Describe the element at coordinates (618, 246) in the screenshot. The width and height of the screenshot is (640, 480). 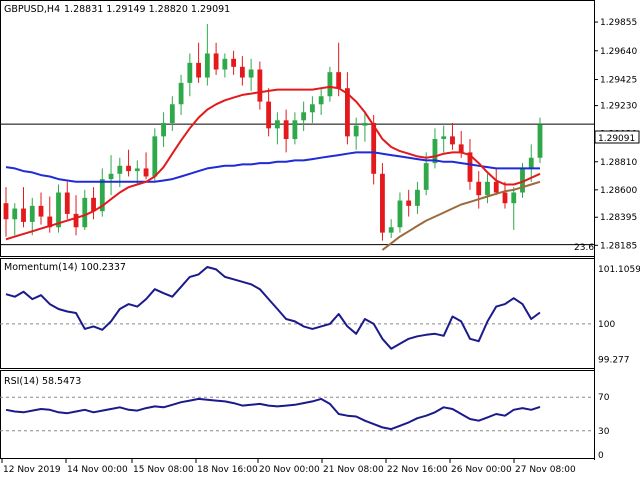
I see `price-tick-label: 1.28185` at that location.